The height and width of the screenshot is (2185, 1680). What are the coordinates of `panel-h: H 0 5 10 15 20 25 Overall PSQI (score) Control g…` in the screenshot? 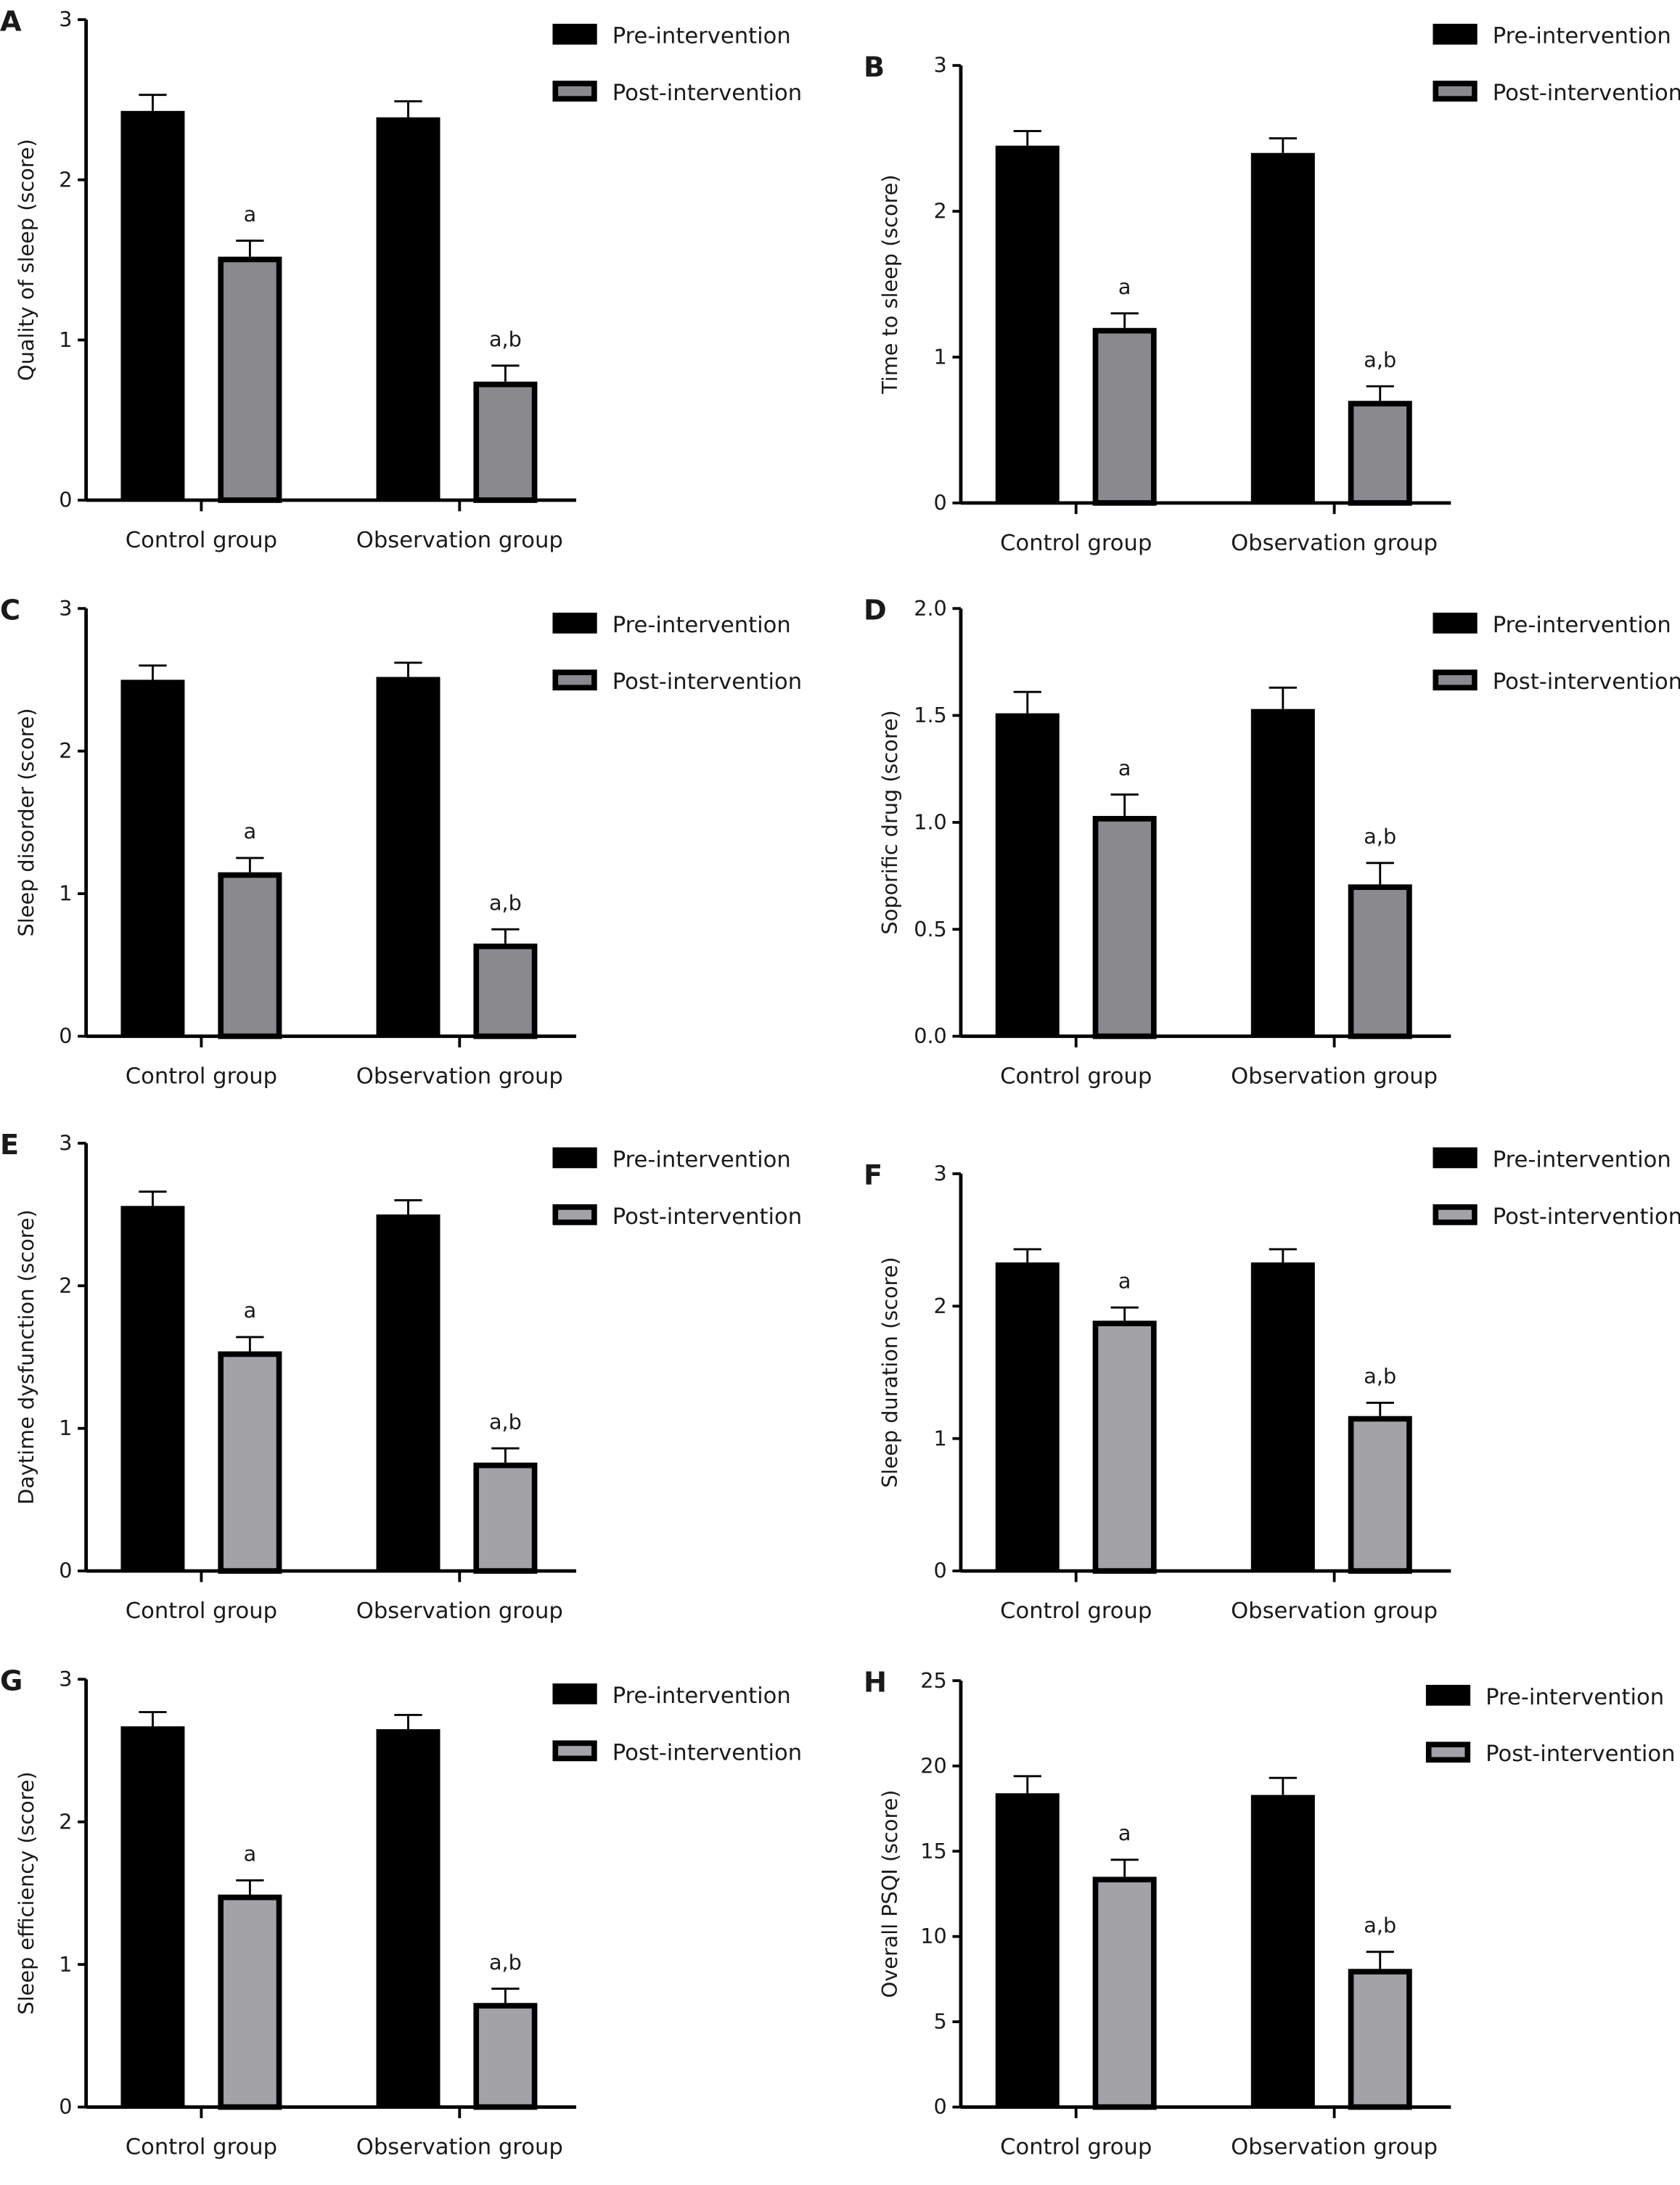 It's located at (1270, 1914).